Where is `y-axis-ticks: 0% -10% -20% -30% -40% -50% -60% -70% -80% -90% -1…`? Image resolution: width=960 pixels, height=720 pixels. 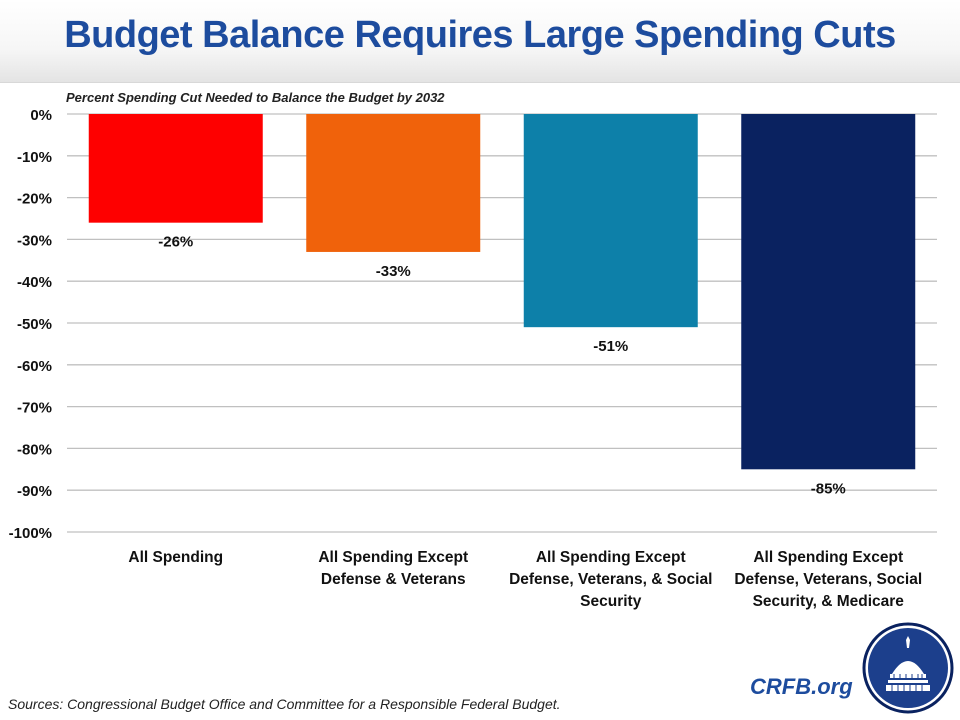
y-axis-ticks: 0% -10% -20% -30% -40% -50% -60% -70% -80% -90% -1… is located at coordinates (30, 324).